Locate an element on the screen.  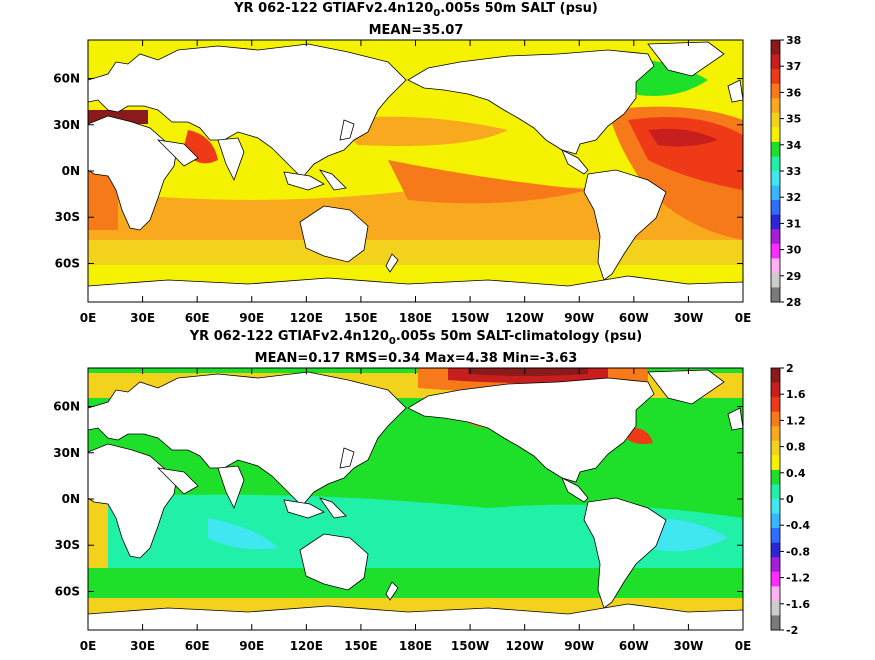
colorbar-label: 0 is located at coordinates (790, 499).